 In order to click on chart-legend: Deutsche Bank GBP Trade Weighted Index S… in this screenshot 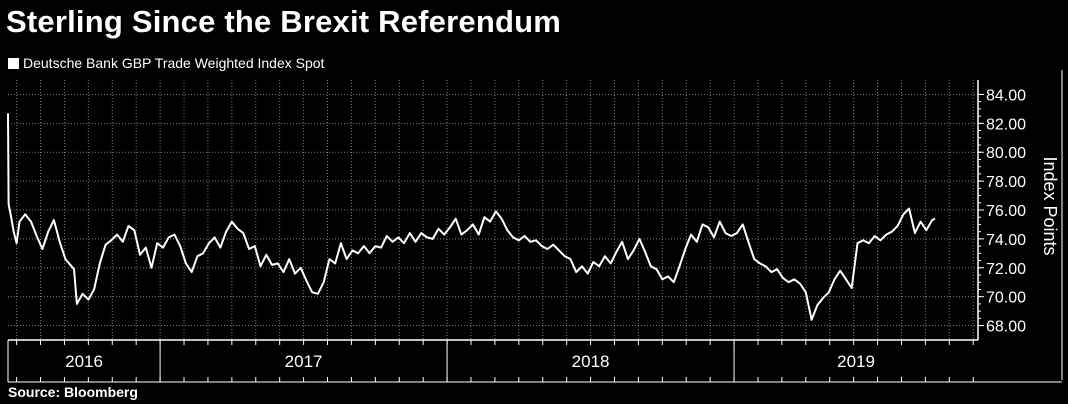, I will do `click(166, 63)`.